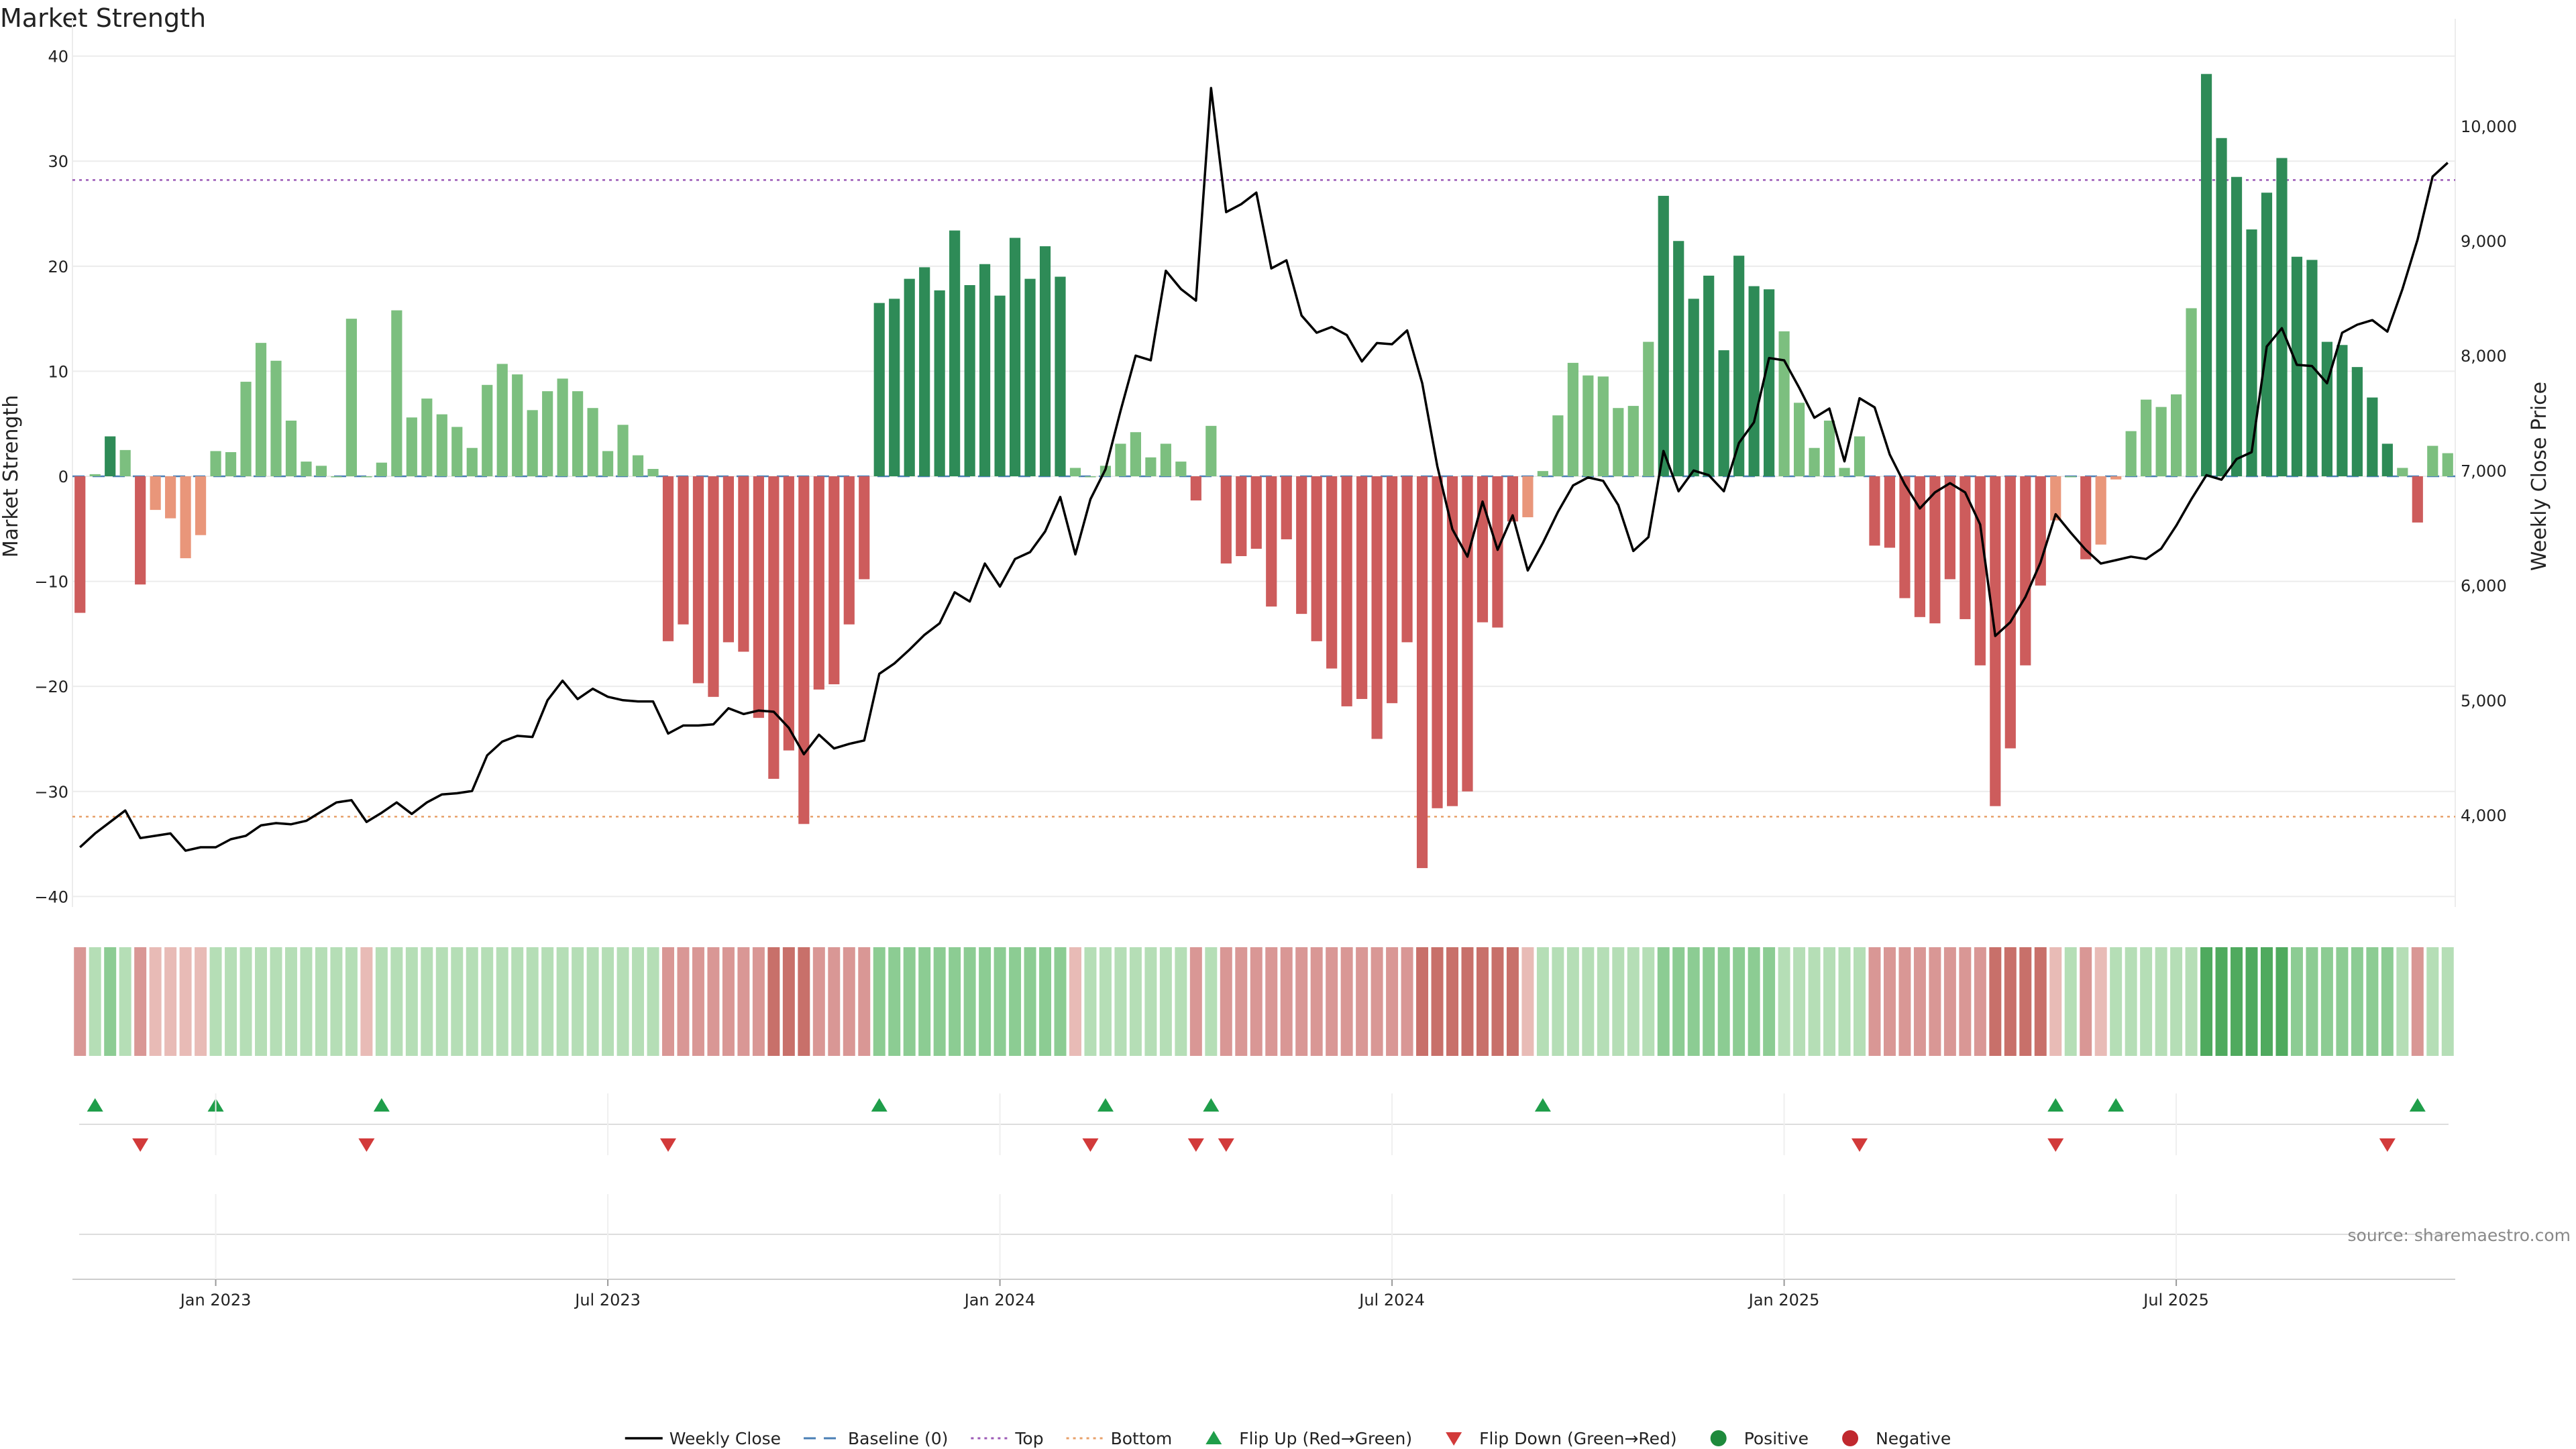 Image resolution: width=2576 pixels, height=1449 pixels. I want to click on legend-swatch-dot, so click(1718, 1438).